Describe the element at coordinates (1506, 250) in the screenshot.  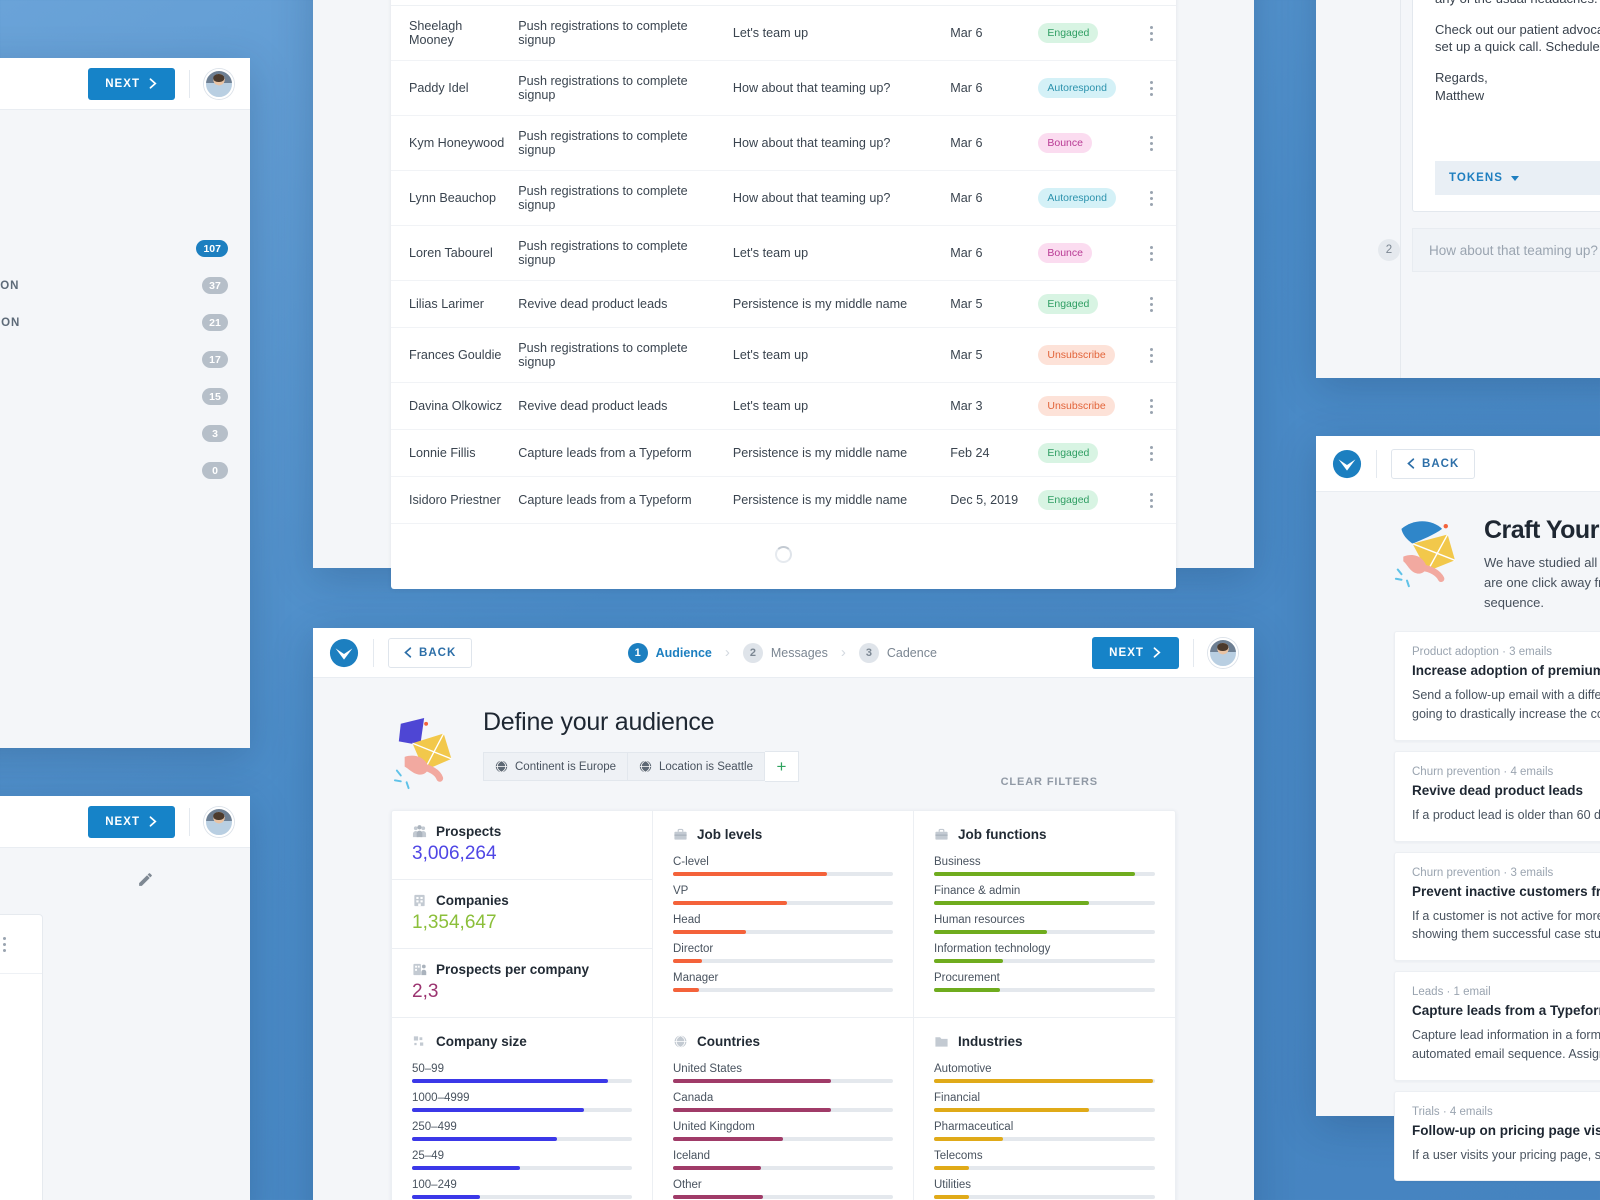
I see `collapsed-step-subject: How about that teaming up?` at that location.